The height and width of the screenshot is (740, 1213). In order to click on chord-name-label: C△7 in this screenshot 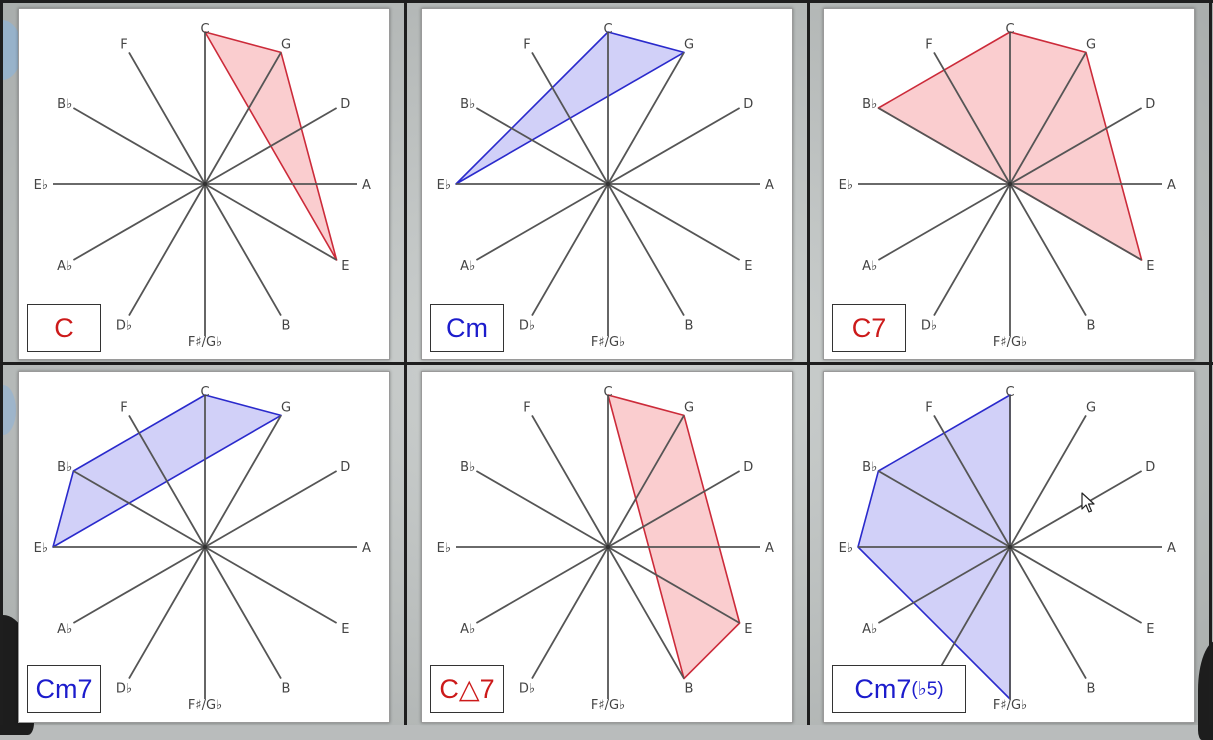, I will do `click(467, 689)`.